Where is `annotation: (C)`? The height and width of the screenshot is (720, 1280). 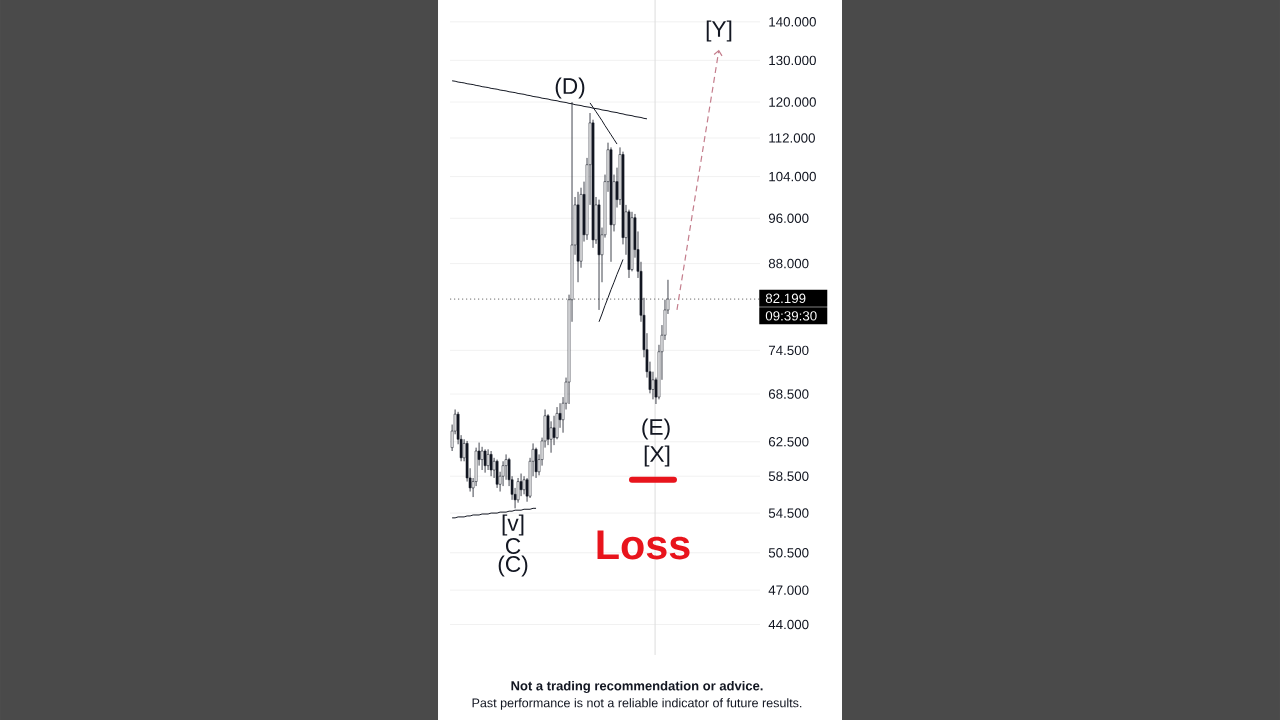
annotation: (C) is located at coordinates (513, 566).